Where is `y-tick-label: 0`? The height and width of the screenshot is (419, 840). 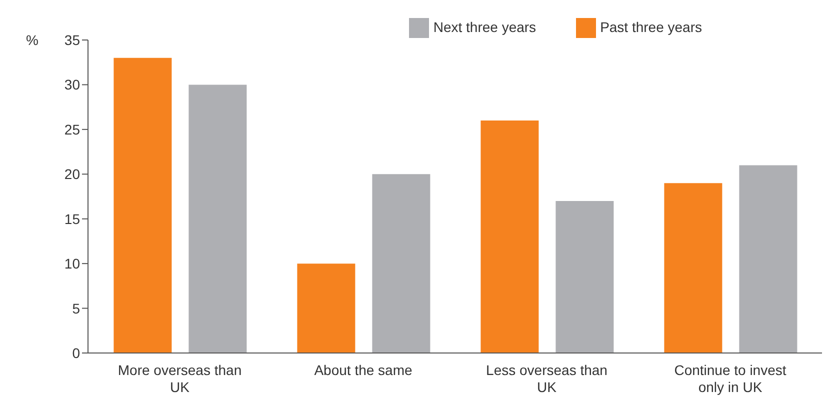 y-tick-label: 0 is located at coordinates (76, 352).